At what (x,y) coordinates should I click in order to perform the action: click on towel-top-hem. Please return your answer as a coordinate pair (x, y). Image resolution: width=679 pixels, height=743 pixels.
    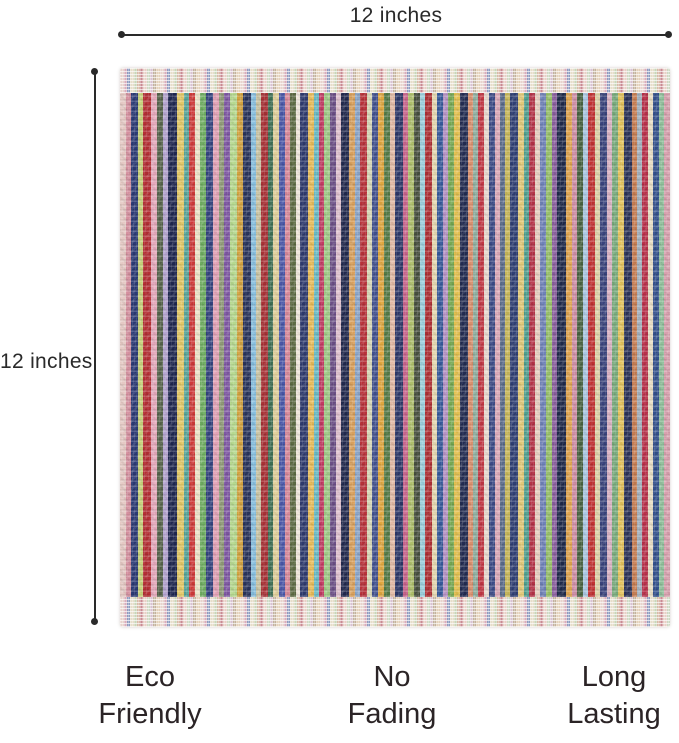
    Looking at the image, I should click on (395, 80).